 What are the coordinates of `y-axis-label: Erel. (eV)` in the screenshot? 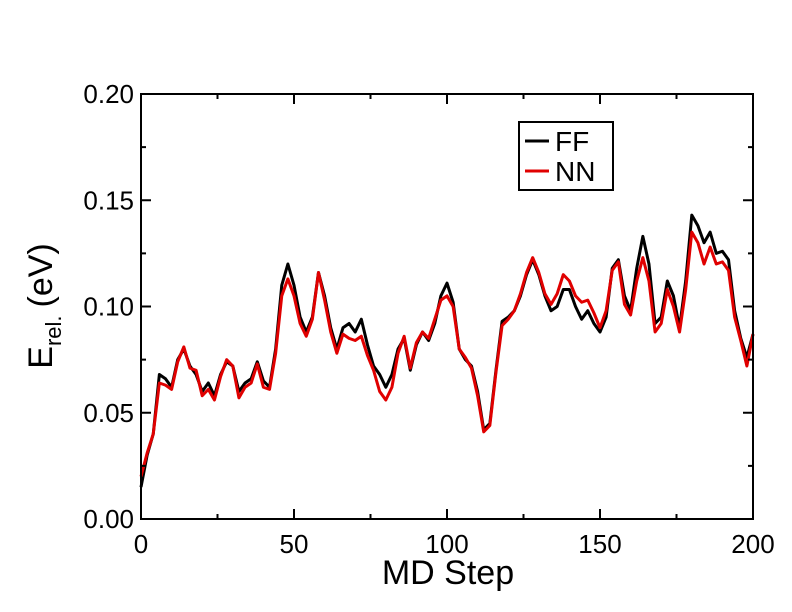 It's located at (44, 305).